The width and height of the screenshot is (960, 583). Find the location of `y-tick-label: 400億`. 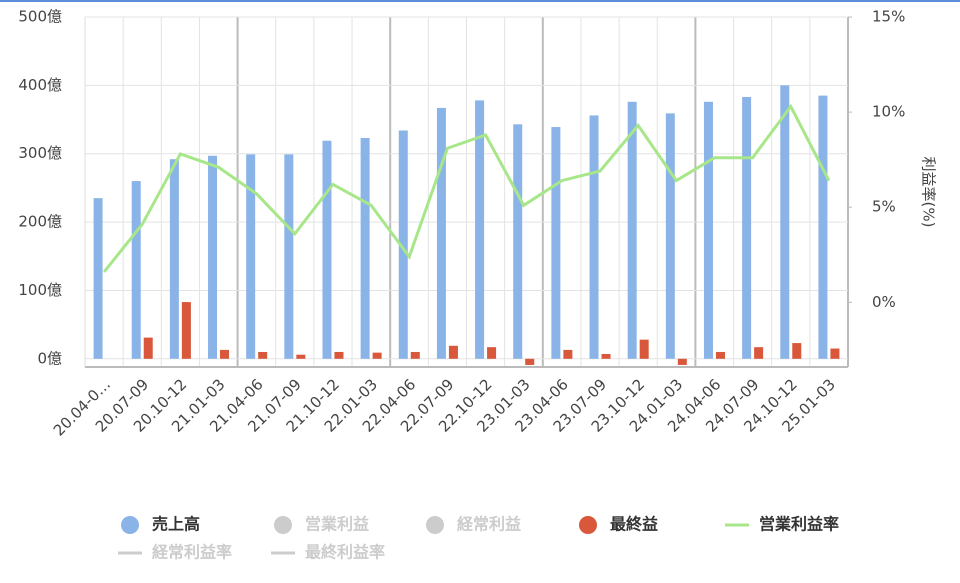

y-tick-label: 400億 is located at coordinates (40, 85).